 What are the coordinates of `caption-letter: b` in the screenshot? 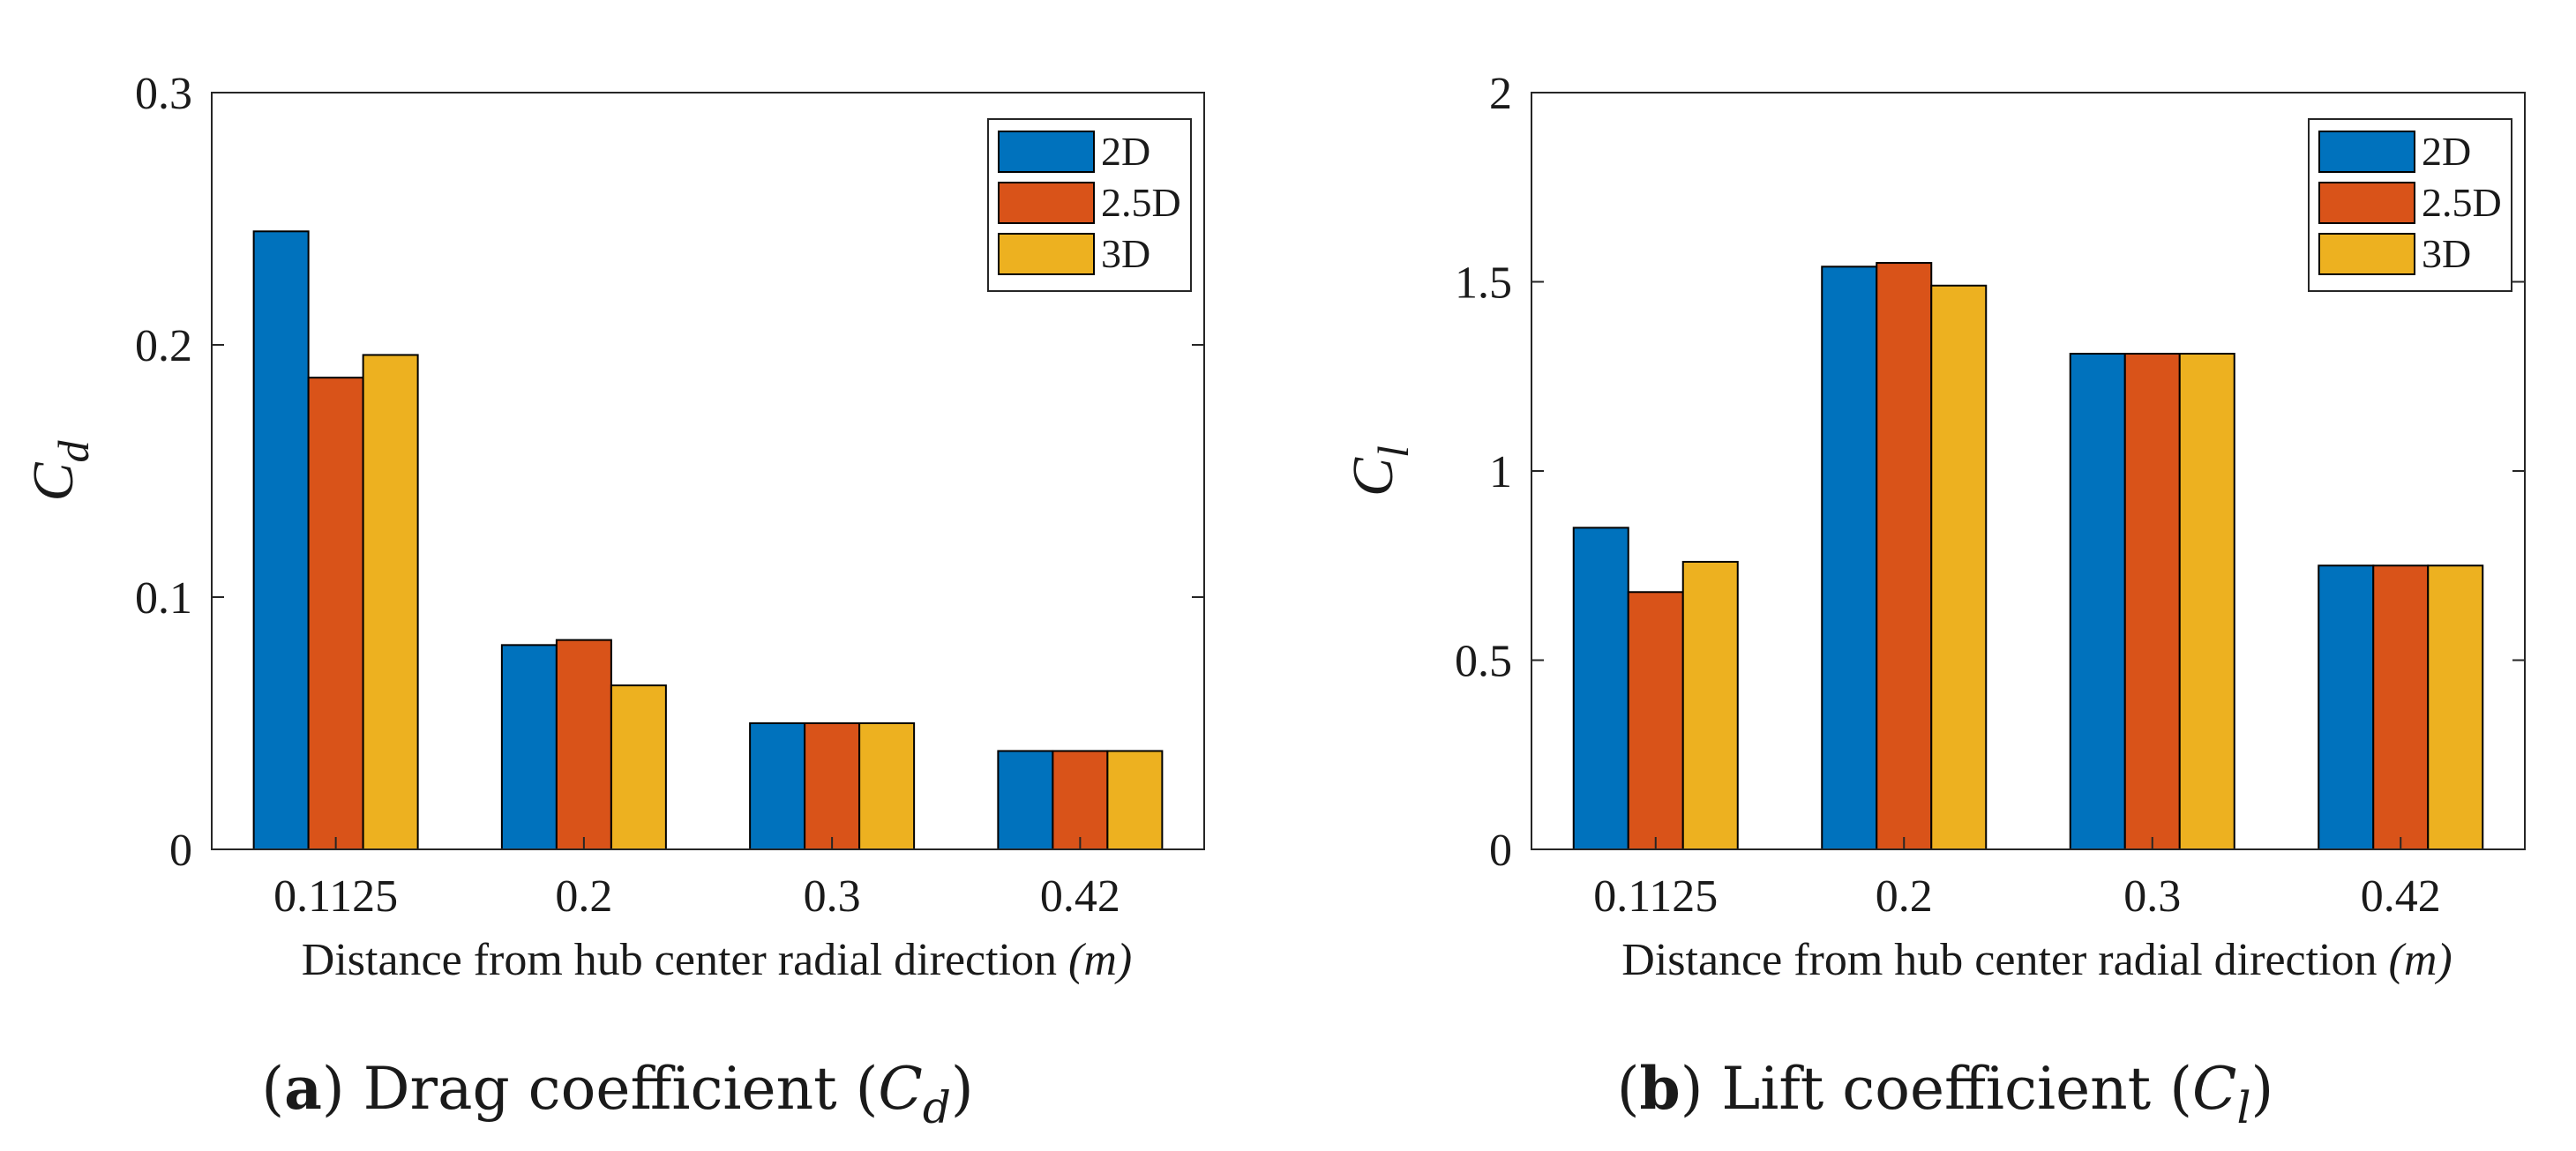 It's located at (1660, 1088).